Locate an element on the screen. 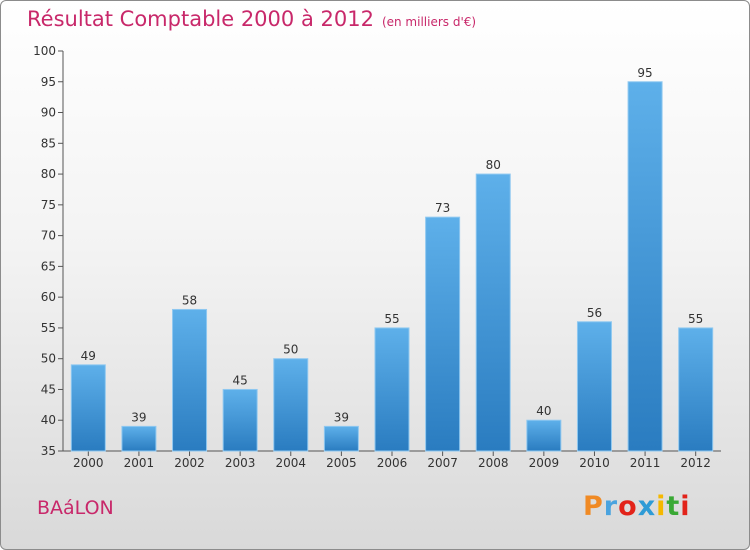 This screenshot has width=750, height=550. logo-letter: x is located at coordinates (647, 506).